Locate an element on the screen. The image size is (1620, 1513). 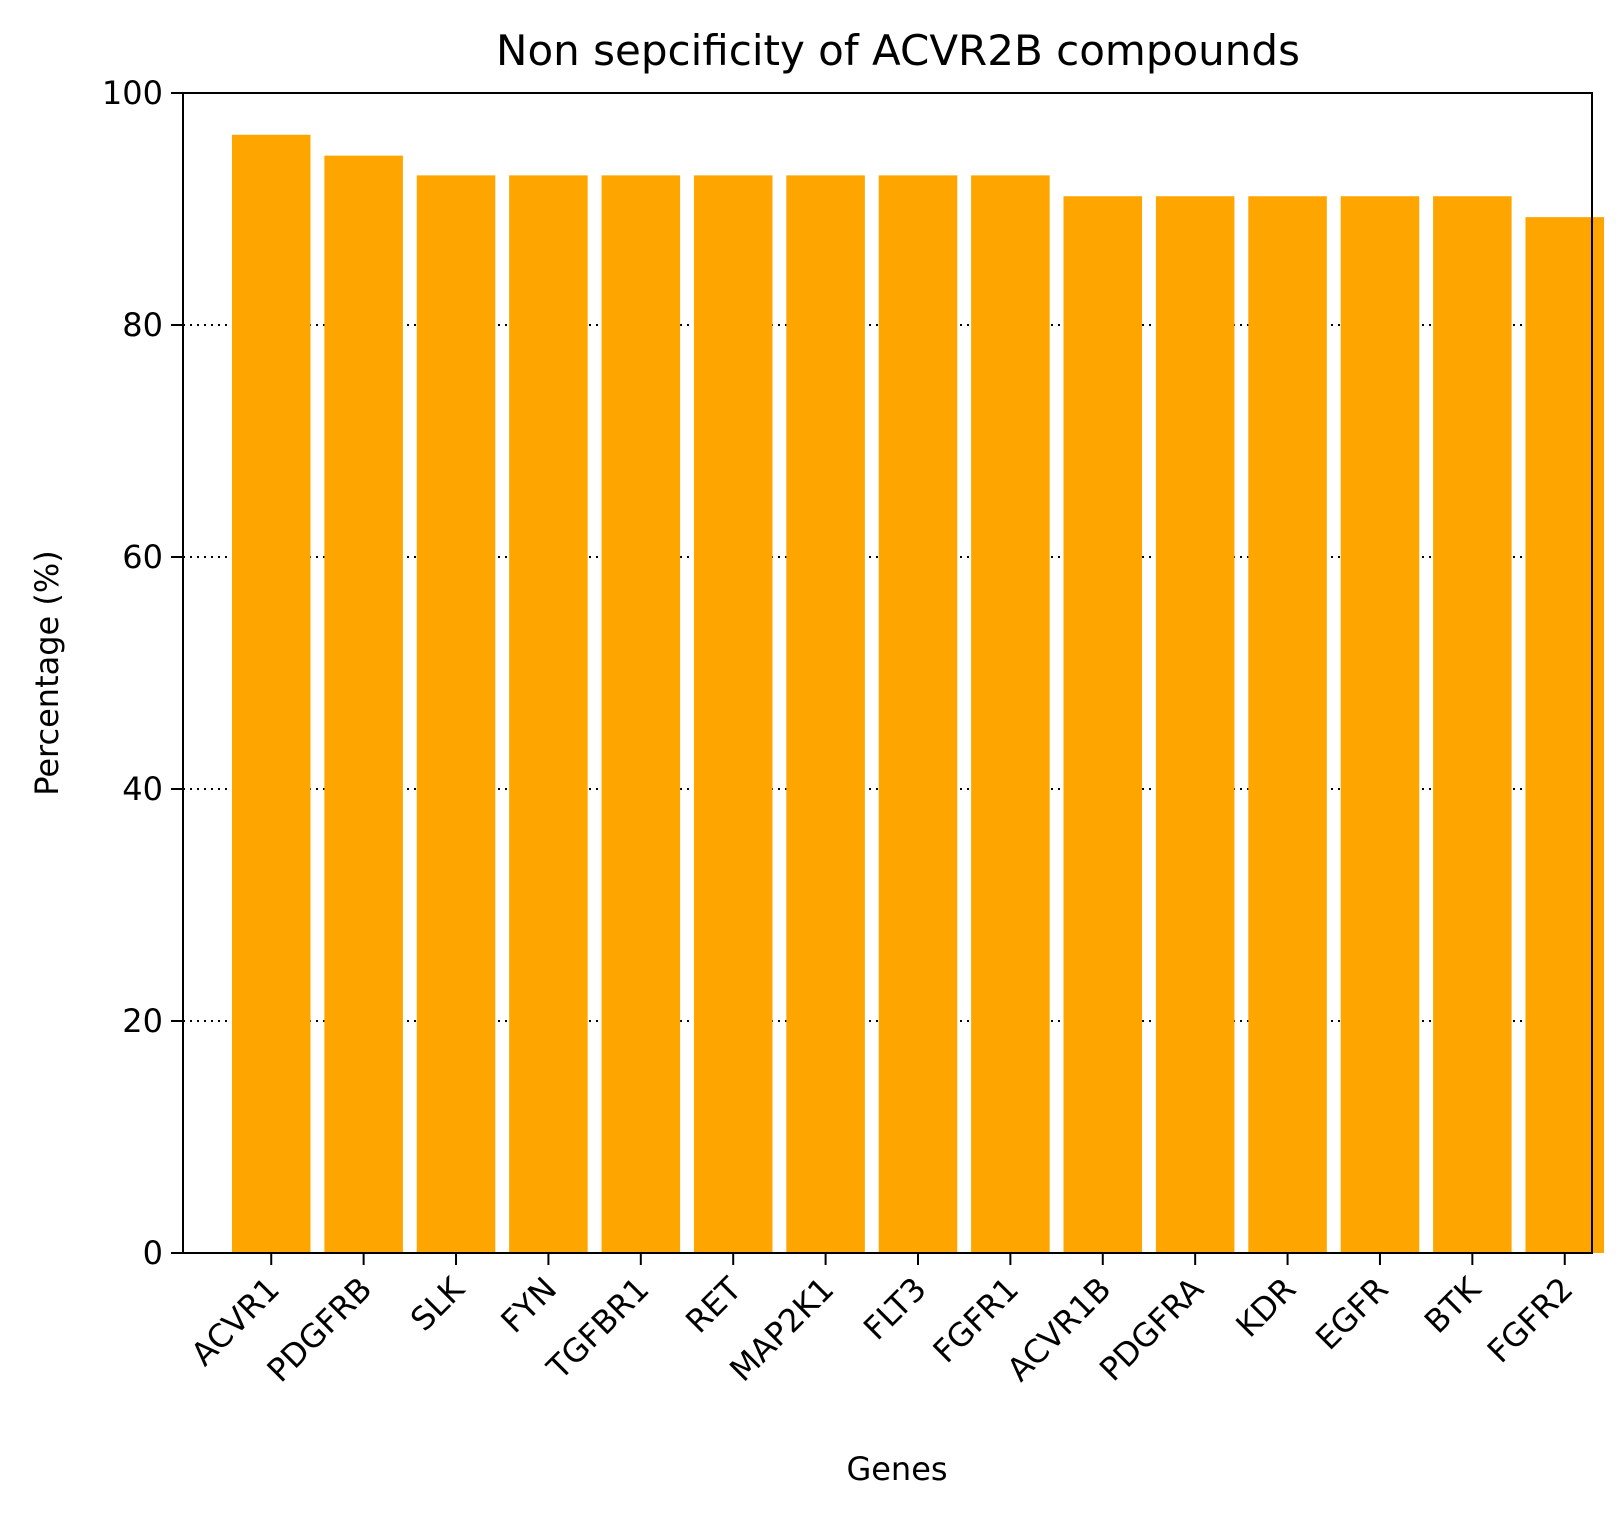
x-tick-label: FLT3 is located at coordinates (895, 1309).